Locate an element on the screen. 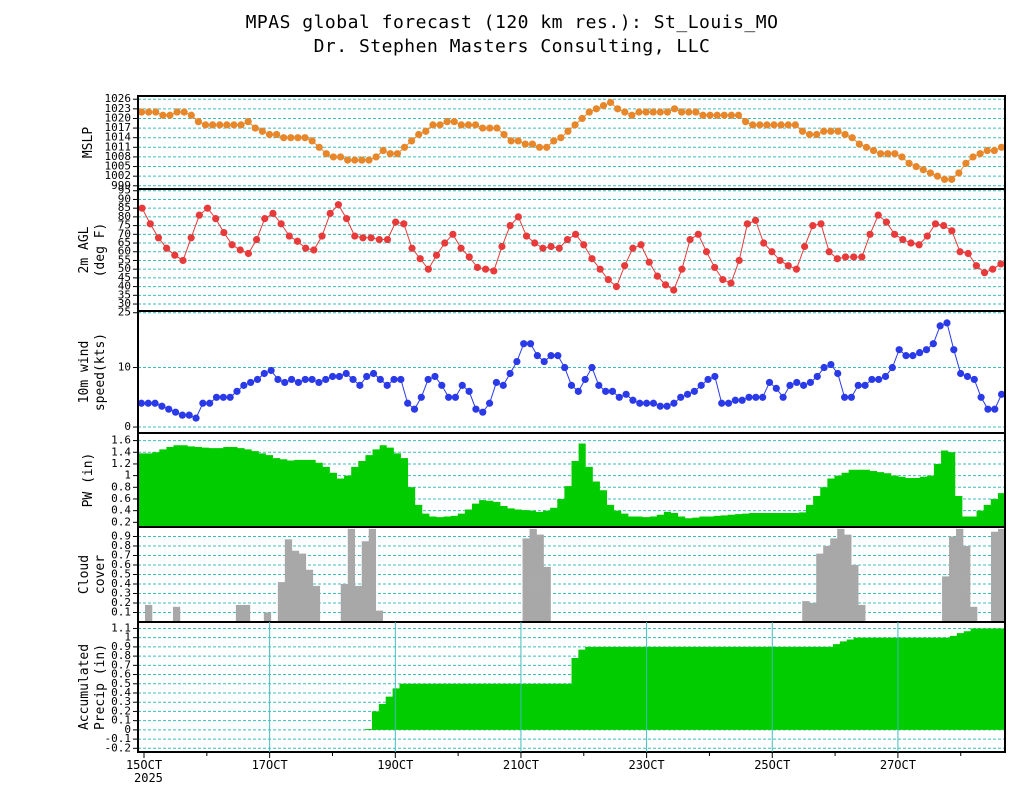 The width and height of the screenshot is (1024, 800). x-tick-label: 21OCT is located at coordinates (521, 765).